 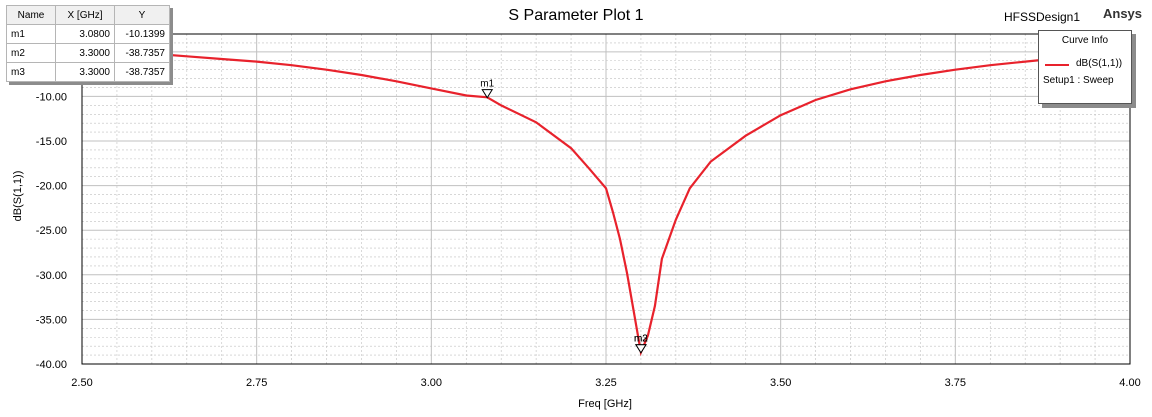 What do you see at coordinates (31, 72) in the screenshot?
I see `marker-name: m3` at bounding box center [31, 72].